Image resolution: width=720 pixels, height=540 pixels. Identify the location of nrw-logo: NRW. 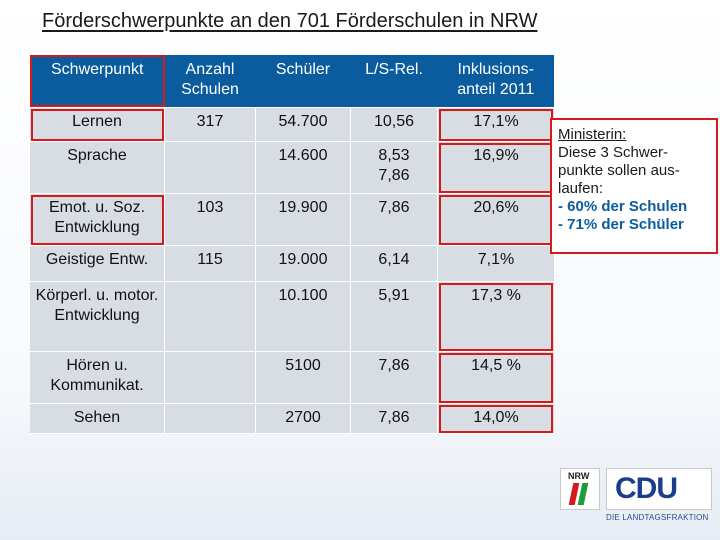
(580, 489).